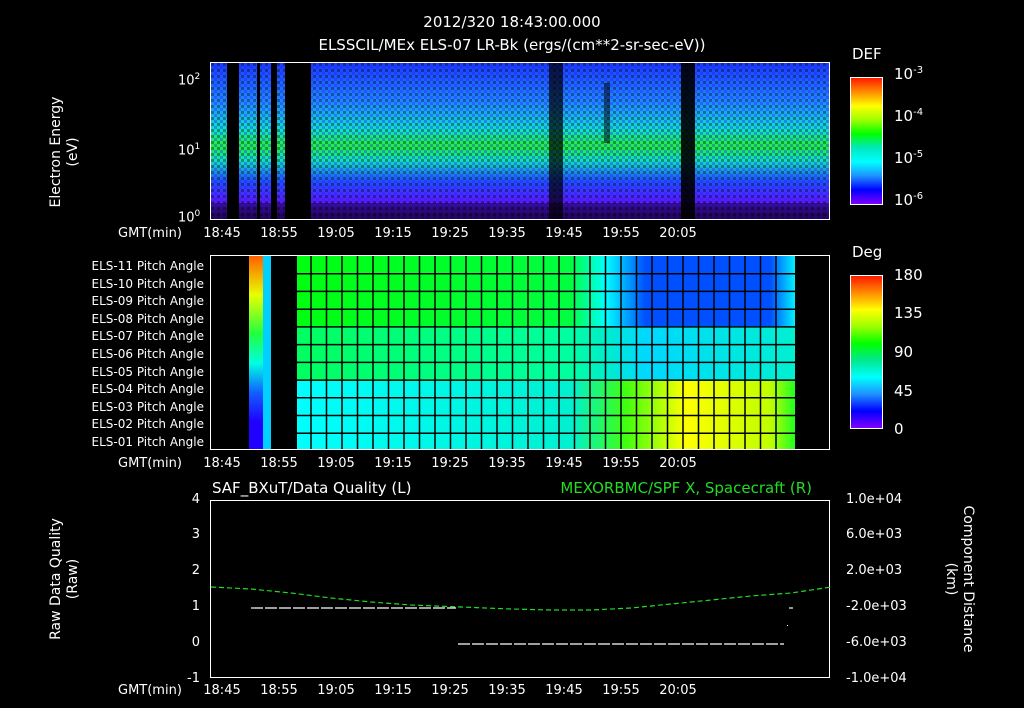 This screenshot has width=1024, height=708. I want to click on component-distance-ylabel: Component Distance (km), so click(959, 579).